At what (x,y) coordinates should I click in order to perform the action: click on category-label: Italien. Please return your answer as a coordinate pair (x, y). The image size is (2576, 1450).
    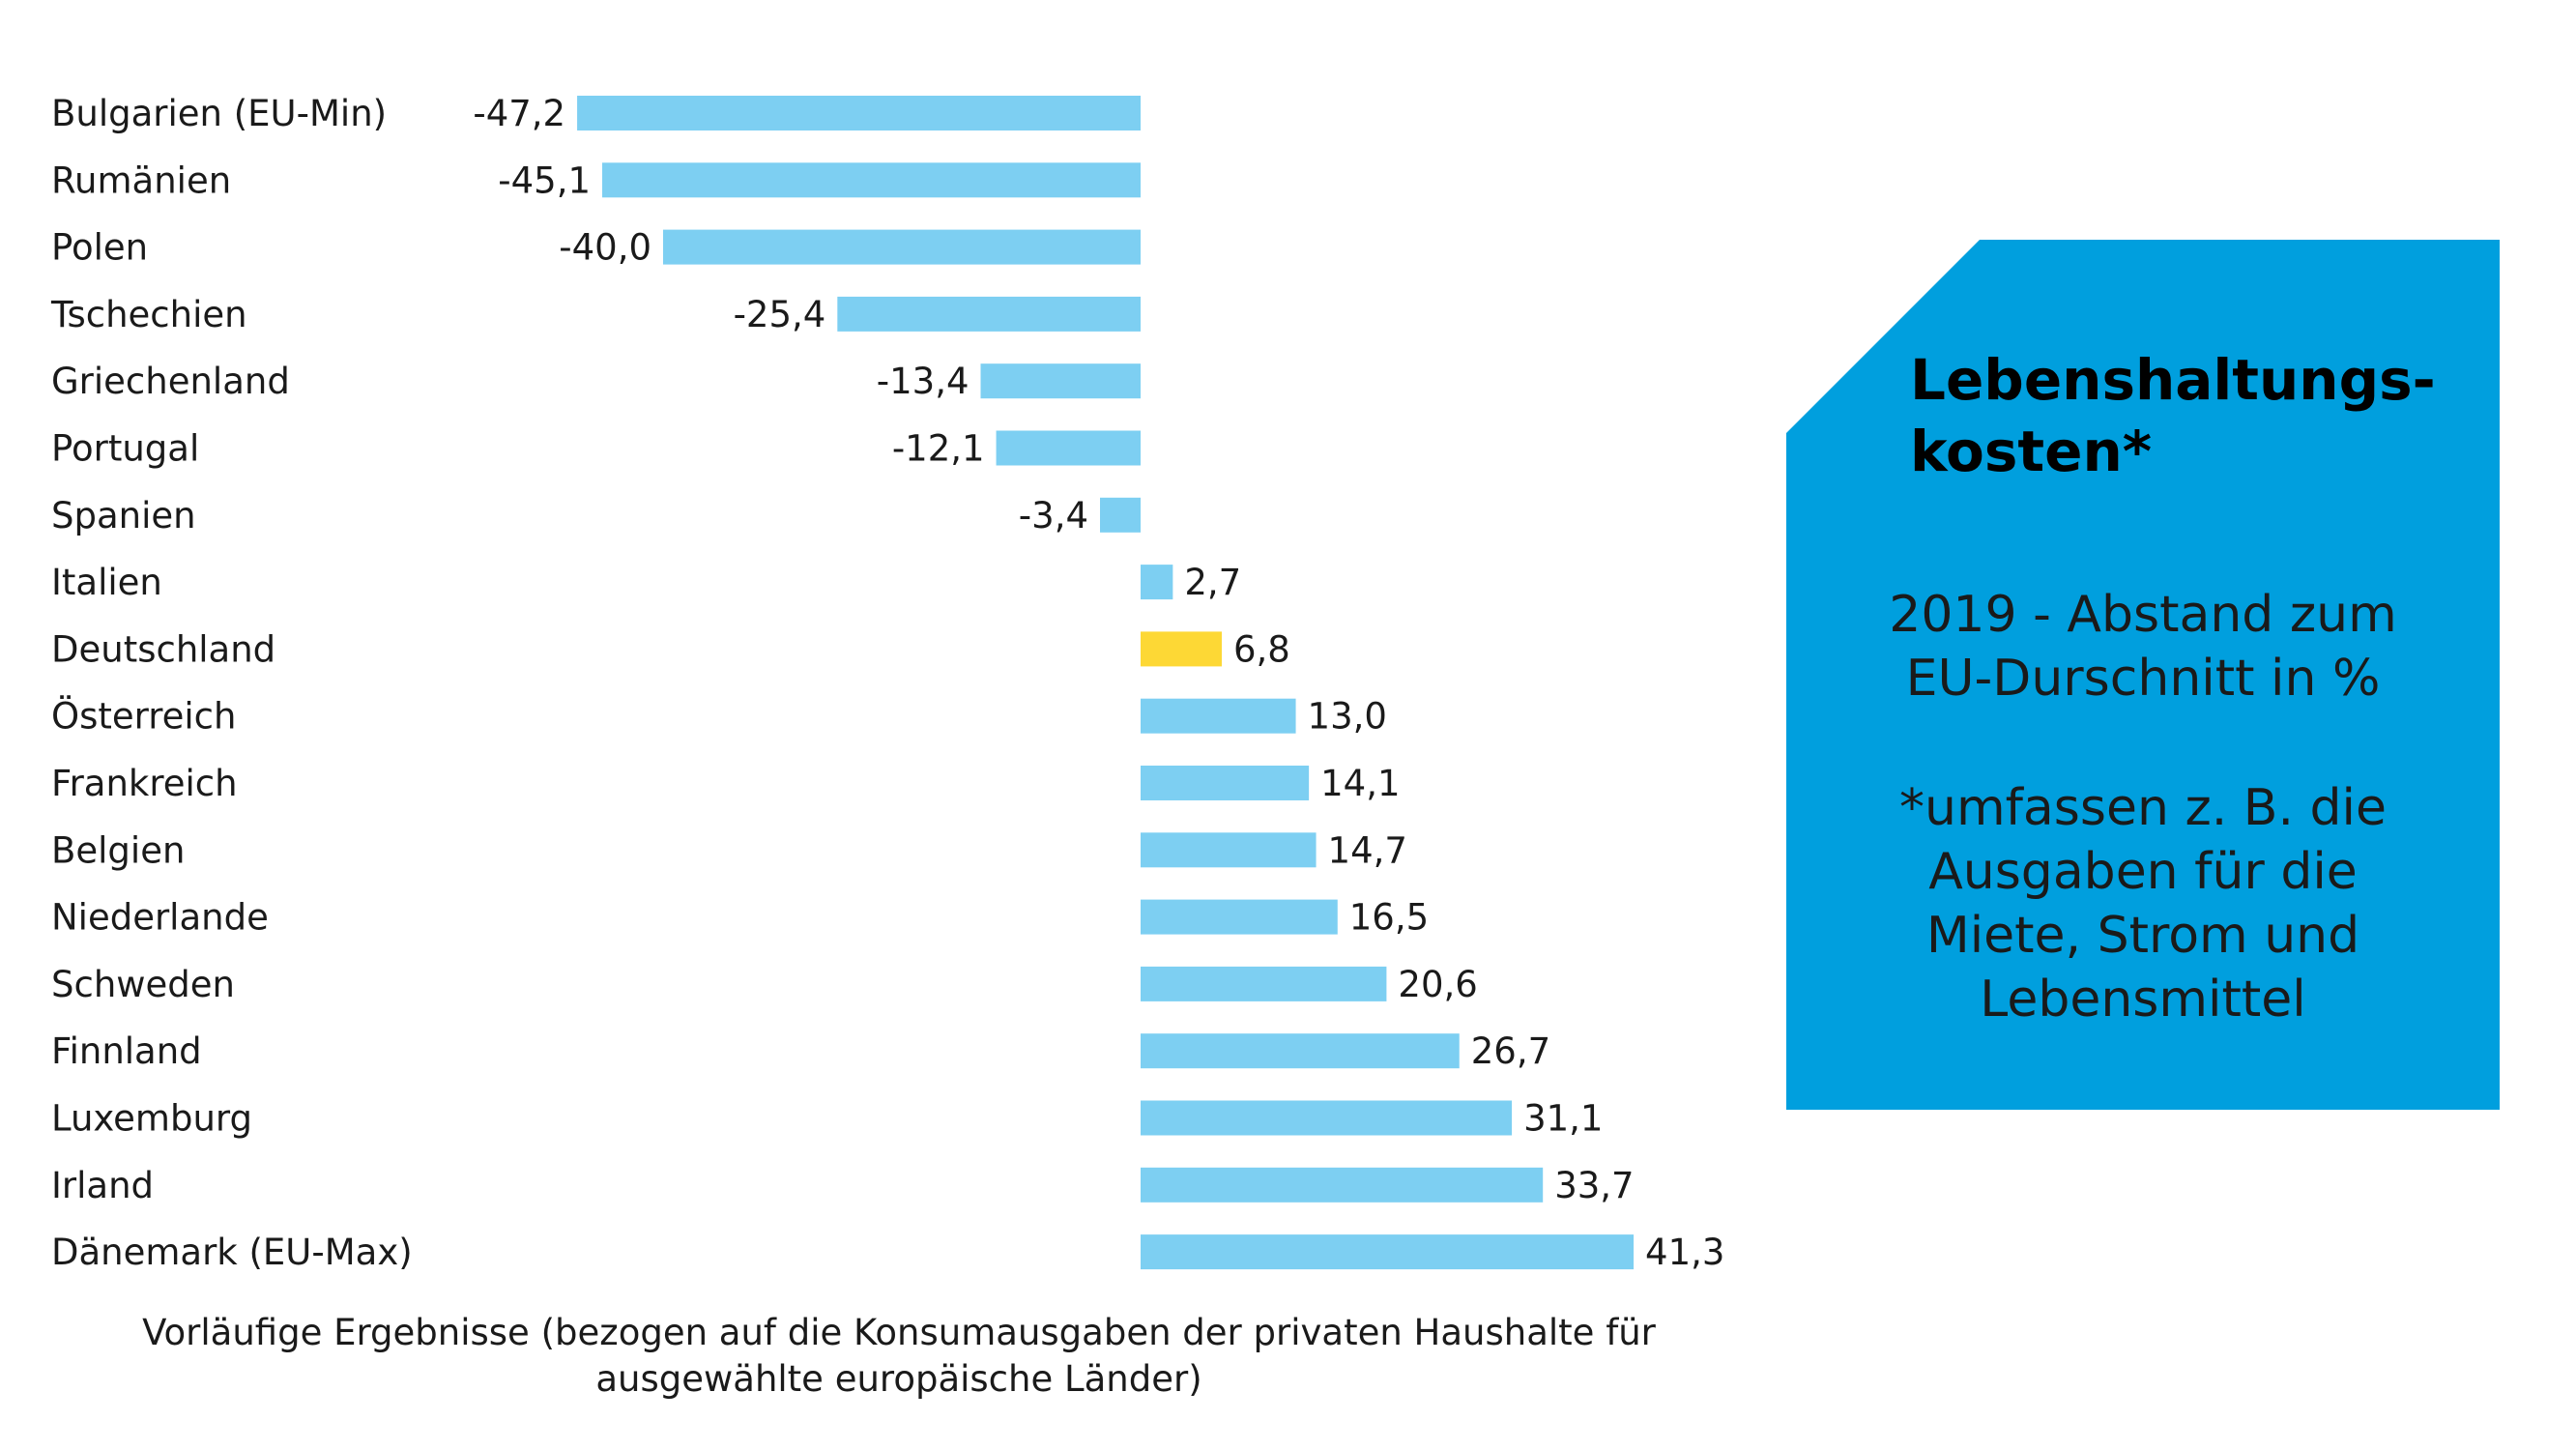
    Looking at the image, I should click on (106, 582).